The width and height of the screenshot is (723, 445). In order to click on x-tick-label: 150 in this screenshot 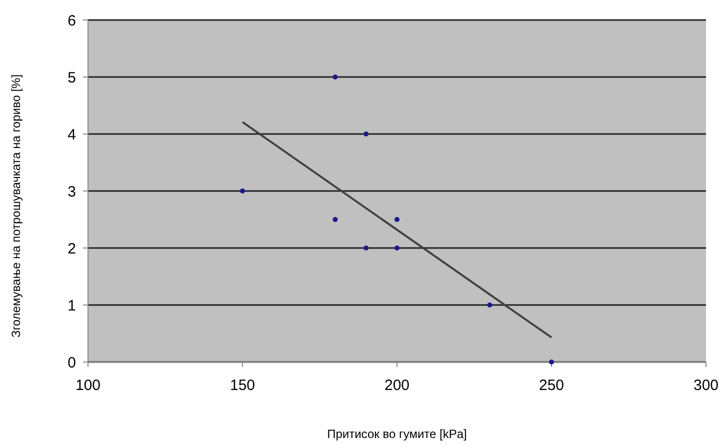, I will do `click(243, 385)`.